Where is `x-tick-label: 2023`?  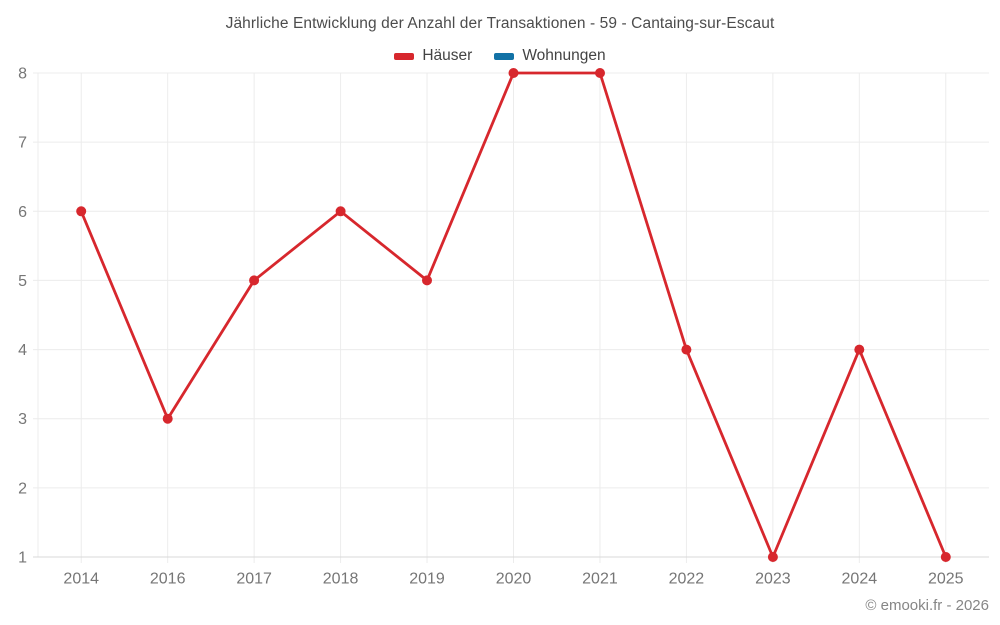
x-tick-label: 2023 is located at coordinates (773, 579).